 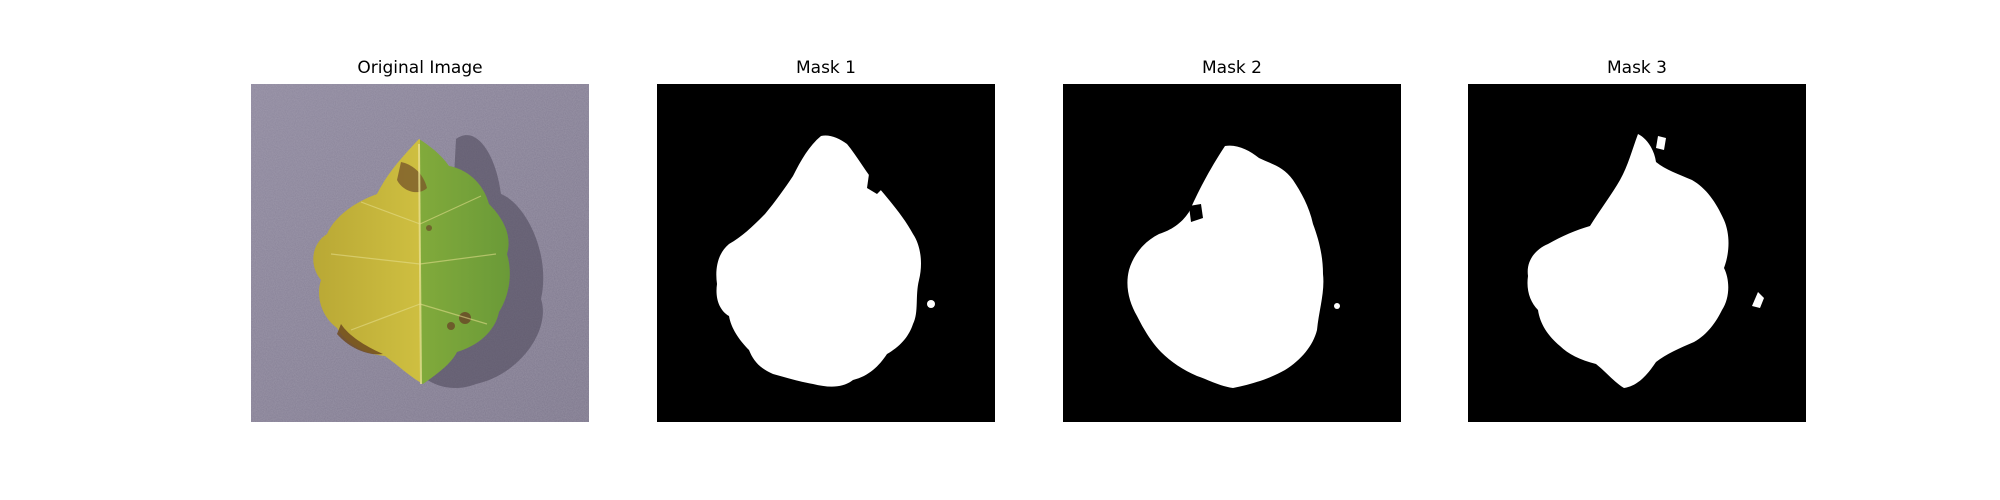 What do you see at coordinates (818, 261) in the screenshot?
I see `mask-1-region` at bounding box center [818, 261].